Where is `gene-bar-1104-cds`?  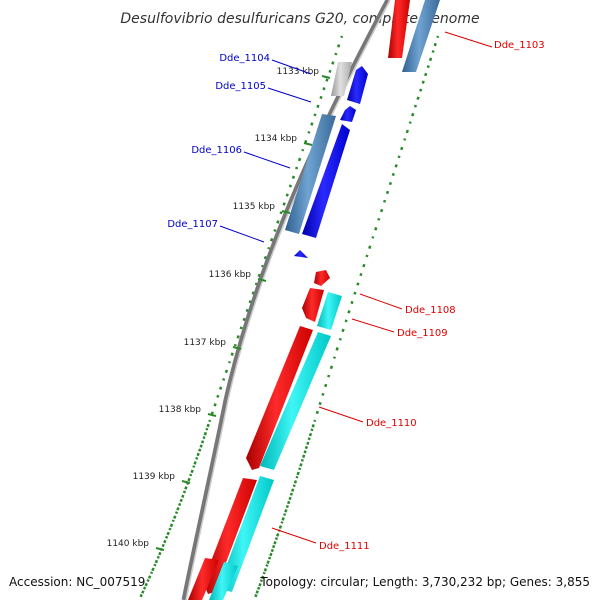 gene-bar-1104-cds is located at coordinates (357, 85).